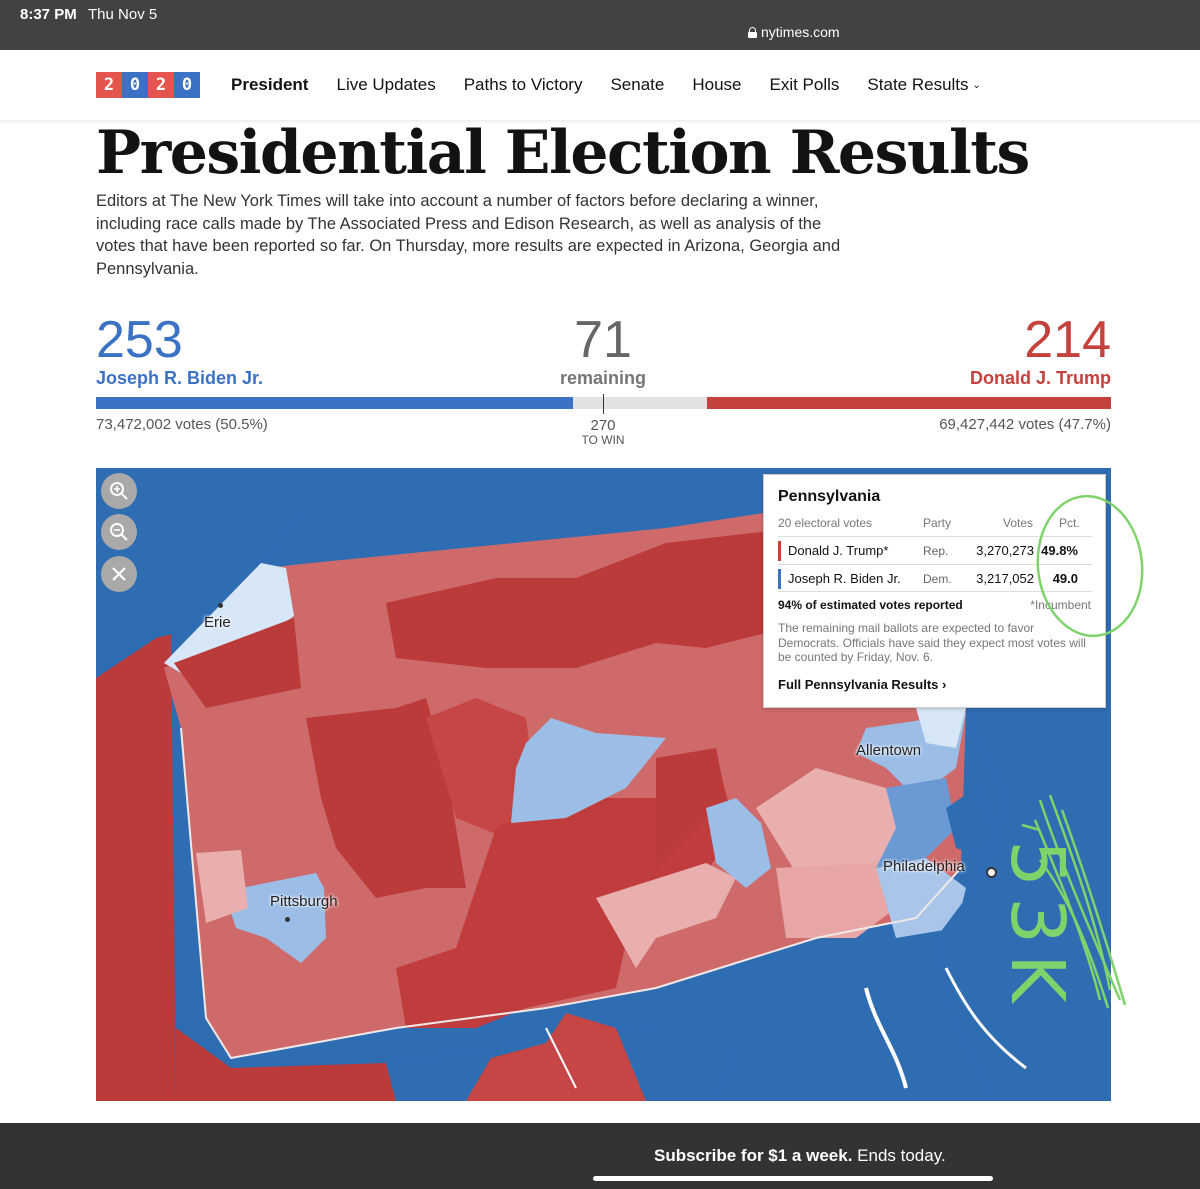 Image resolution: width=1200 pixels, height=1189 pixels. I want to click on candidate-votes: 3,270,273, so click(1005, 550).